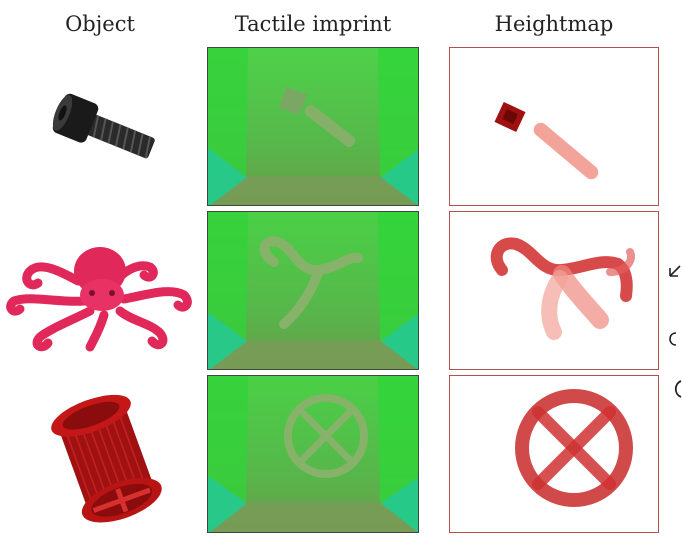 This screenshot has width=682, height=546. What do you see at coordinates (678, 389) in the screenshot?
I see `margin-hook-mark` at bounding box center [678, 389].